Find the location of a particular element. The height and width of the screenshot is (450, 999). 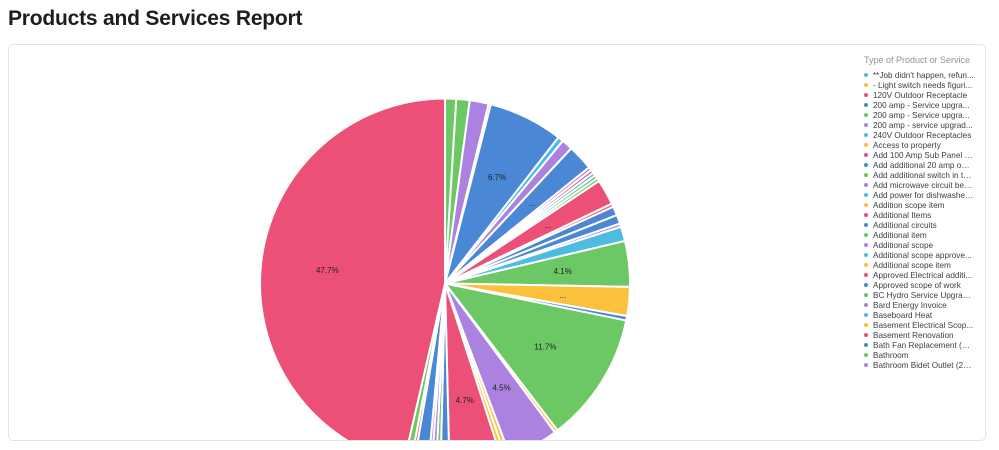

legend-label: Additional Items is located at coordinates (902, 215).